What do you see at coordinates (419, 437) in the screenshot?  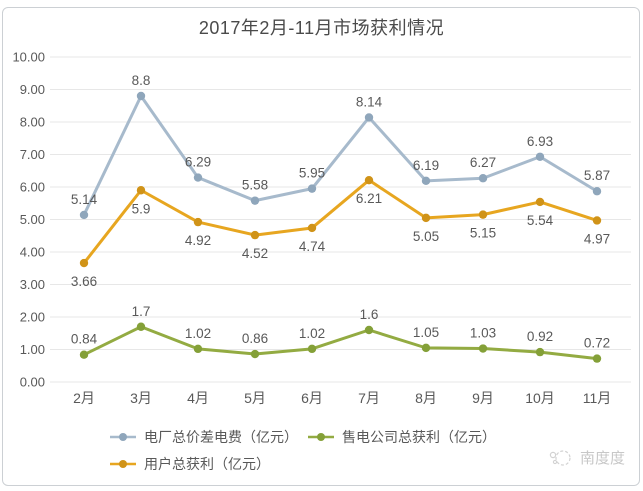 I see `legend-label: 售电公司总获利（亿元）` at bounding box center [419, 437].